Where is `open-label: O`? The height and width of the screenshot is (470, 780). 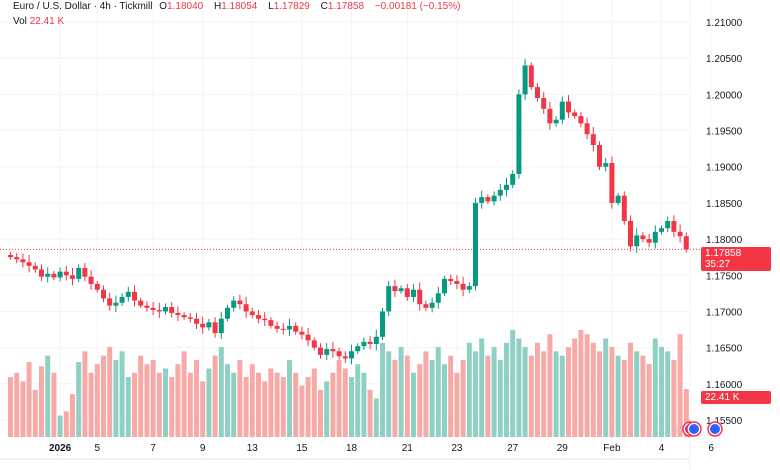
open-label: O is located at coordinates (163, 6).